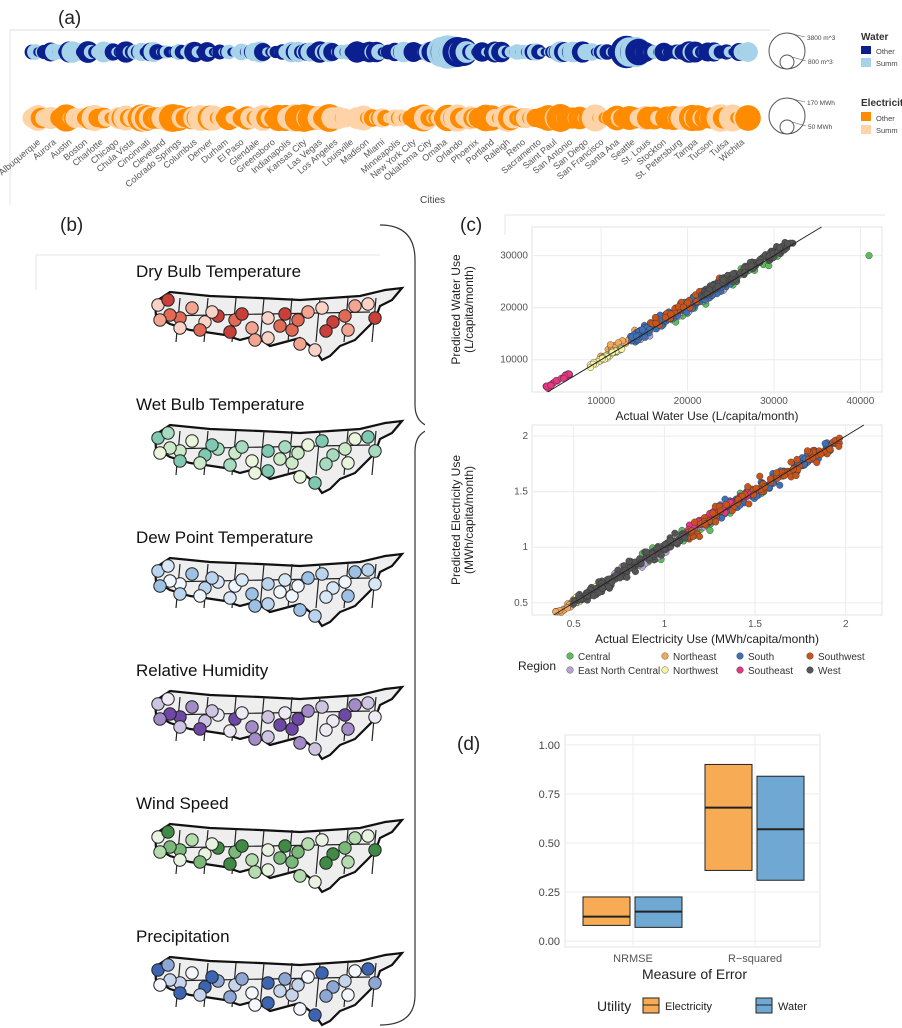  What do you see at coordinates (391, 118) in the screenshot?
I see `electricity-glyph-row` at bounding box center [391, 118].